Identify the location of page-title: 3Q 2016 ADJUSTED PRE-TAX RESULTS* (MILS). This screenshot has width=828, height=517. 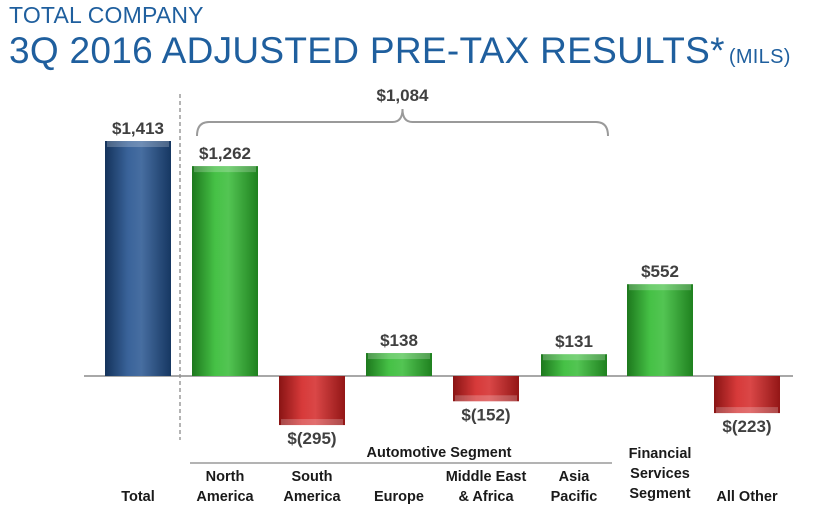
(400, 51).